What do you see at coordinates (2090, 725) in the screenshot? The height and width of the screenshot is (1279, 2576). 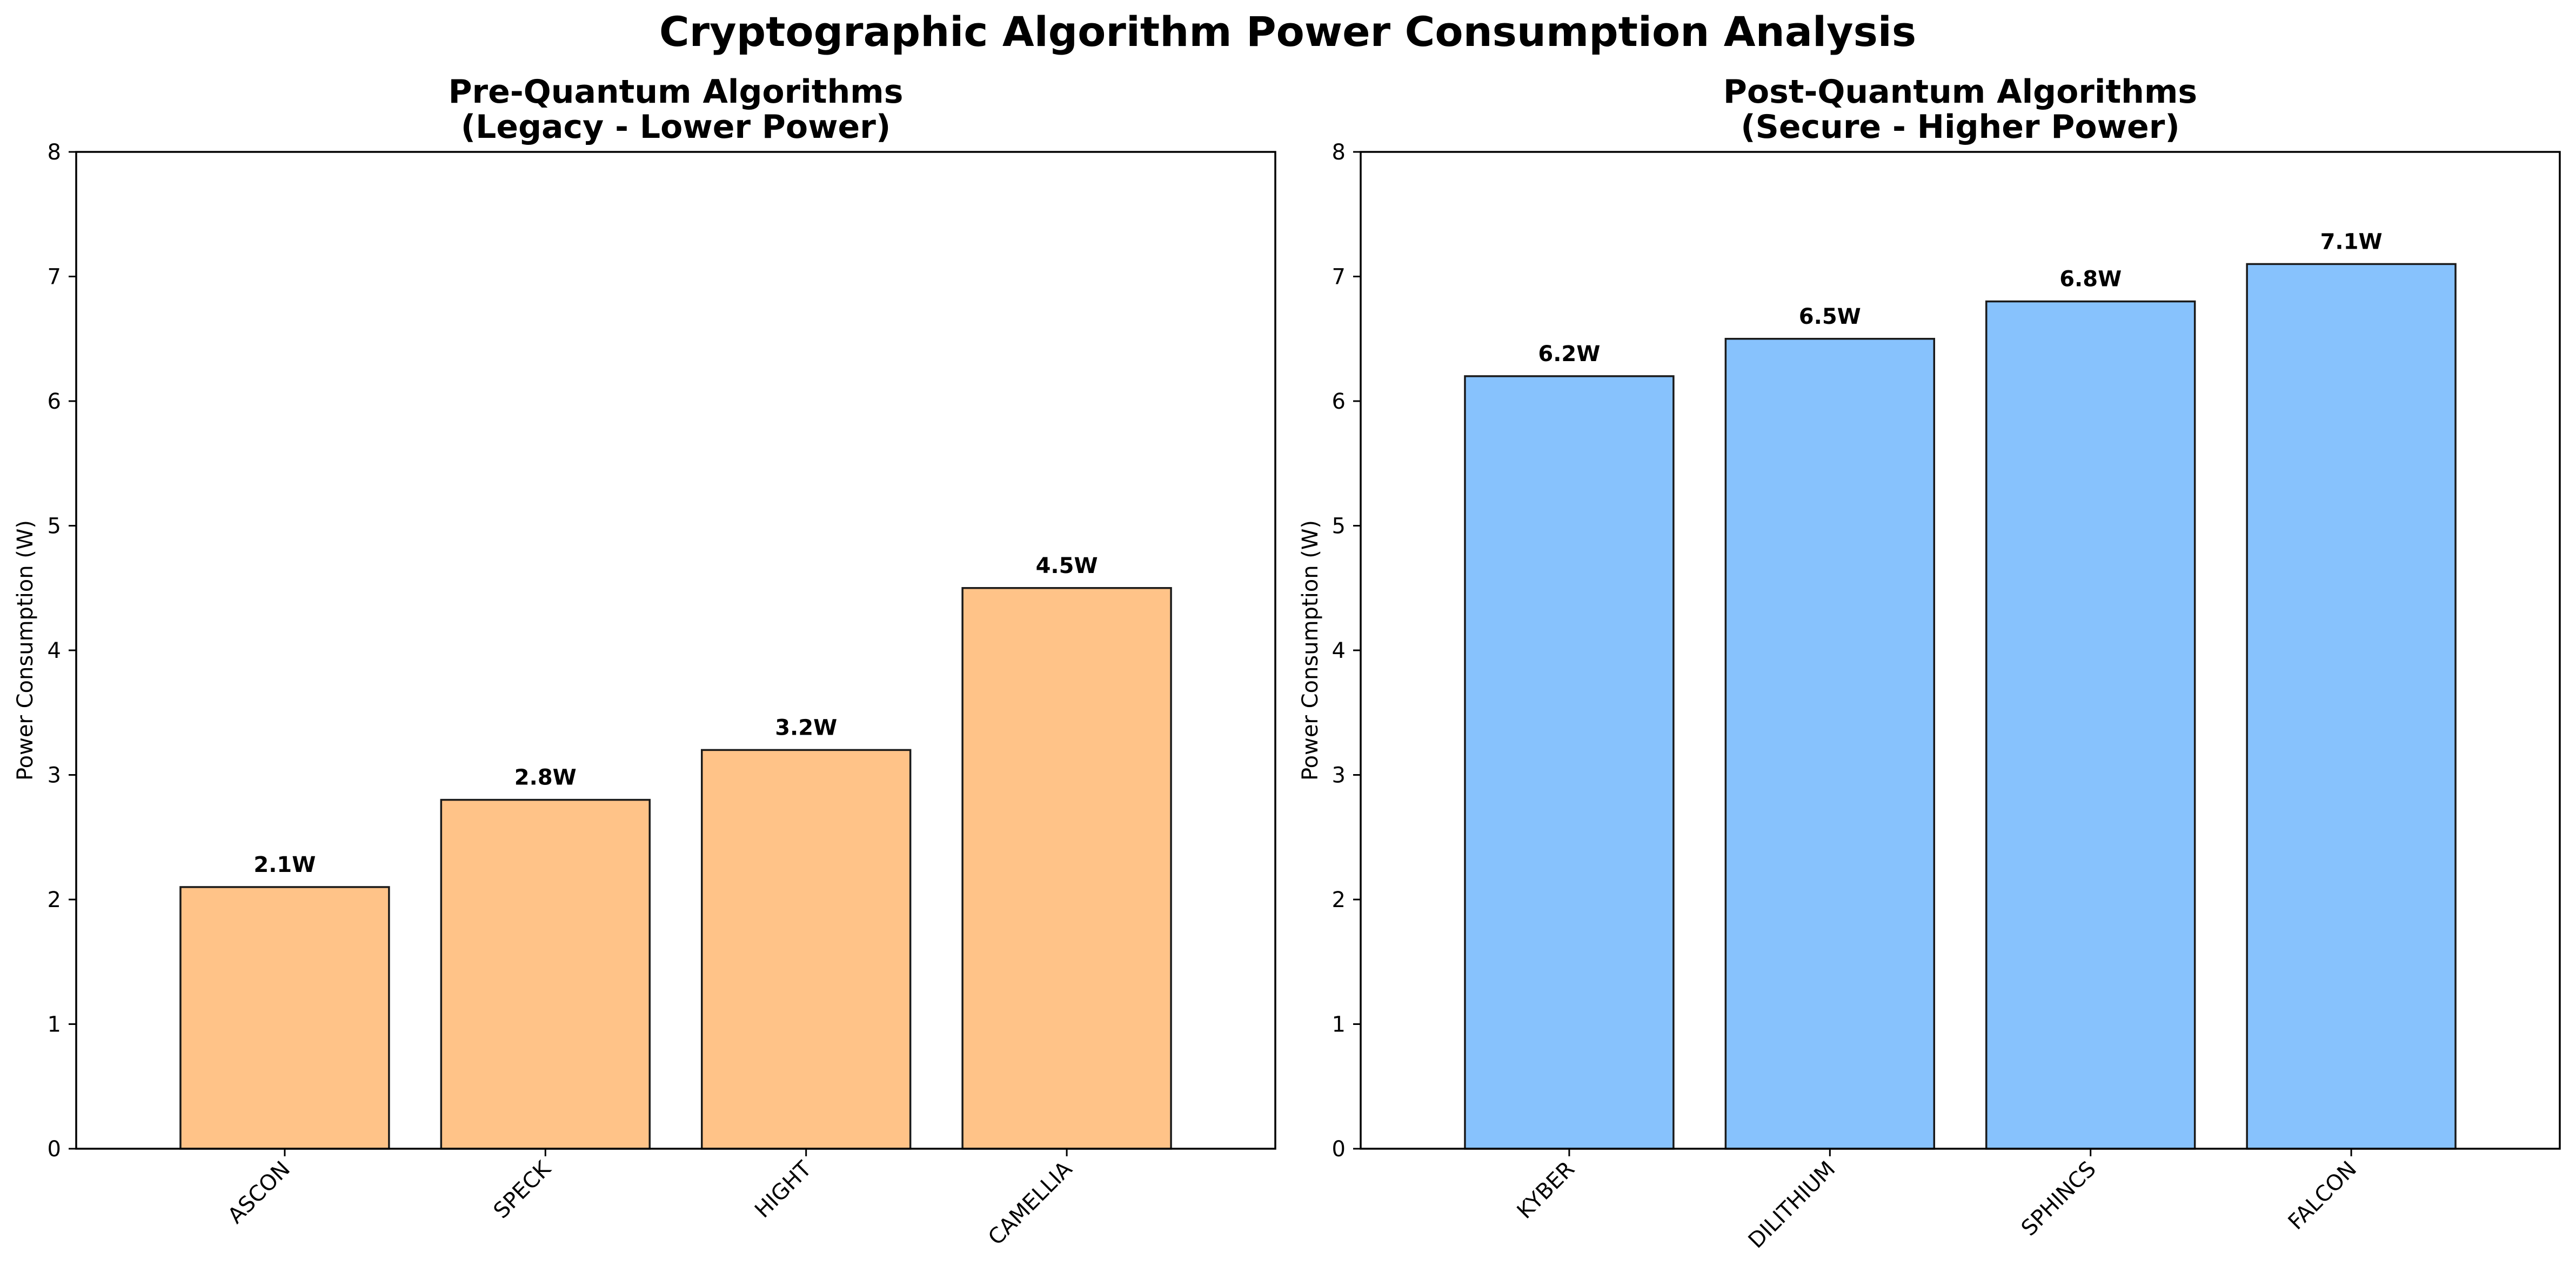 I see `bar-sphincs` at bounding box center [2090, 725].